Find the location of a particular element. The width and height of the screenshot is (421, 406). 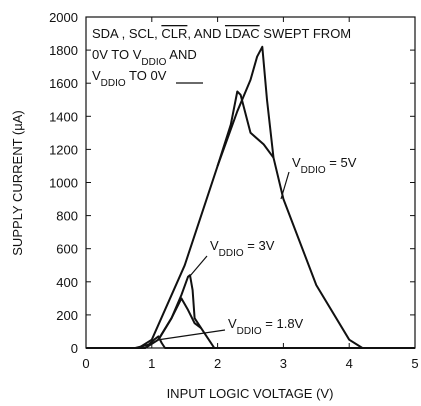

x-tick-label: 3 is located at coordinates (283, 363).